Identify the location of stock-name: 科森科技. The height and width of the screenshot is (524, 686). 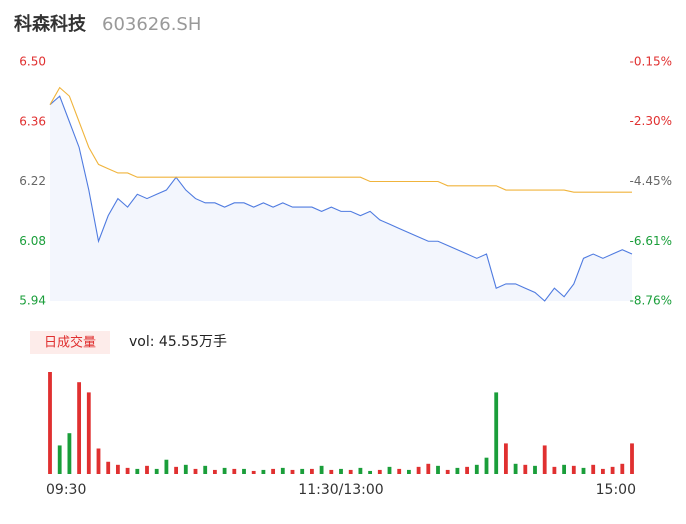
(50, 24).